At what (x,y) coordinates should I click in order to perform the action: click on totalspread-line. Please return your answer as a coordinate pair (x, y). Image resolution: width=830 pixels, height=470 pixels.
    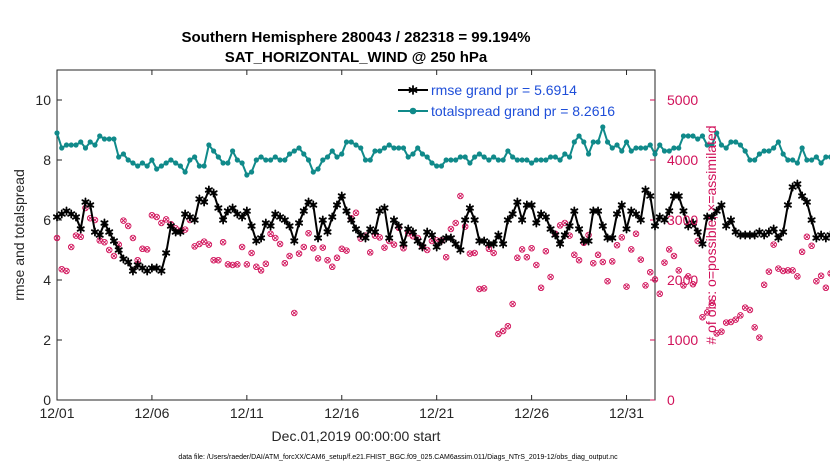
    Looking at the image, I should click on (443, 151).